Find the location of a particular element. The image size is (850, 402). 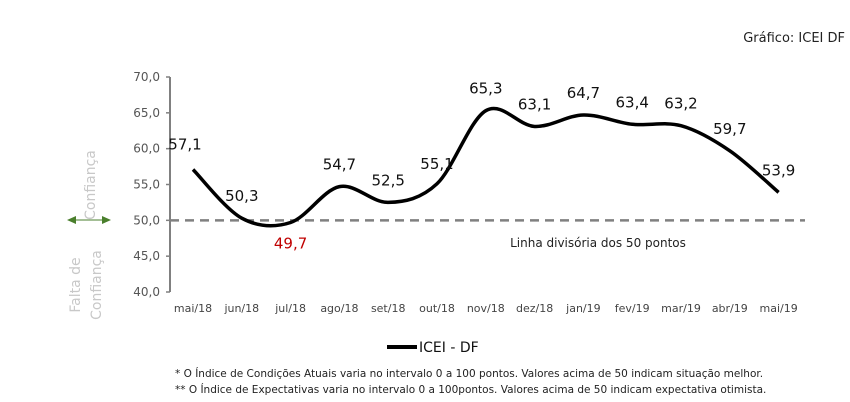

data-label: 63,1 is located at coordinates (534, 104).